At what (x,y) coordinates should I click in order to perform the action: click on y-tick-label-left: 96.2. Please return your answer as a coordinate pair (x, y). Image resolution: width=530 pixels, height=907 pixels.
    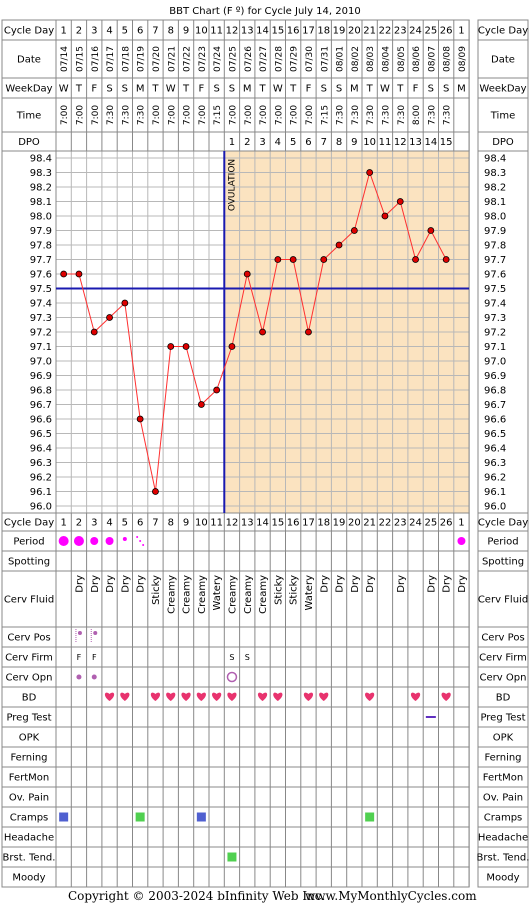
    Looking at the image, I should click on (41, 478).